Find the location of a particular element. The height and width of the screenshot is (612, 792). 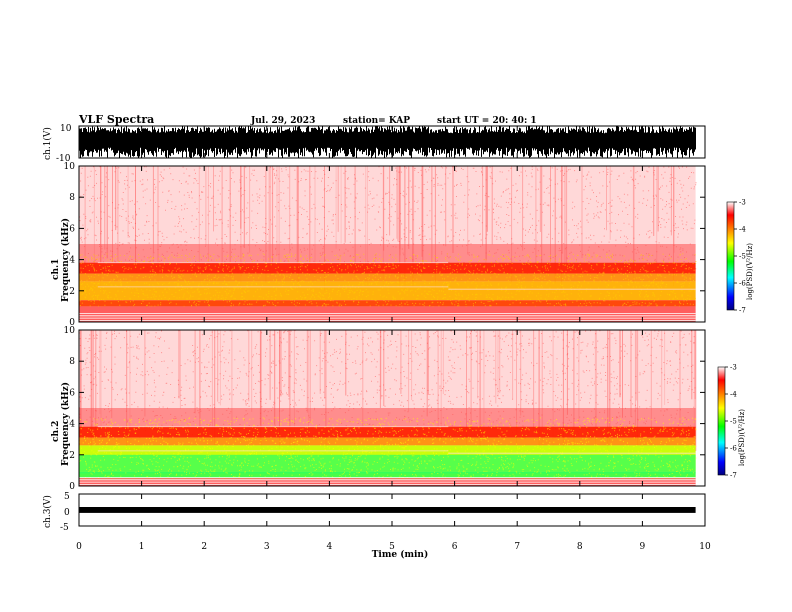

ch1-waveform-ylabel: ch.1(V) is located at coordinates (47, 143).